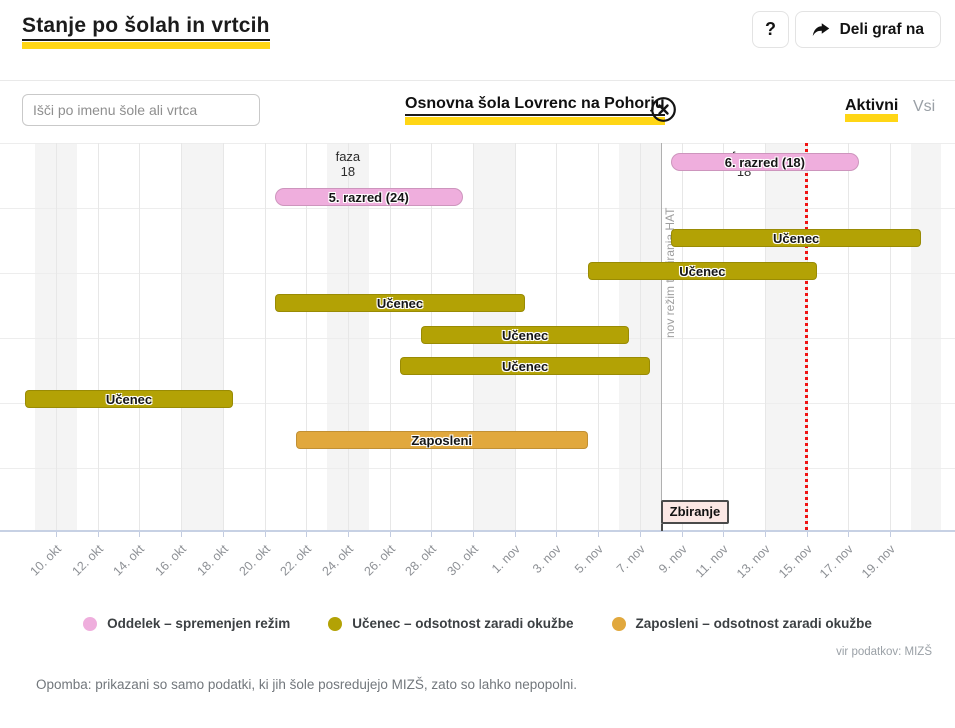  I want to click on flag-zbiranje: Zbiranje, so click(695, 512).